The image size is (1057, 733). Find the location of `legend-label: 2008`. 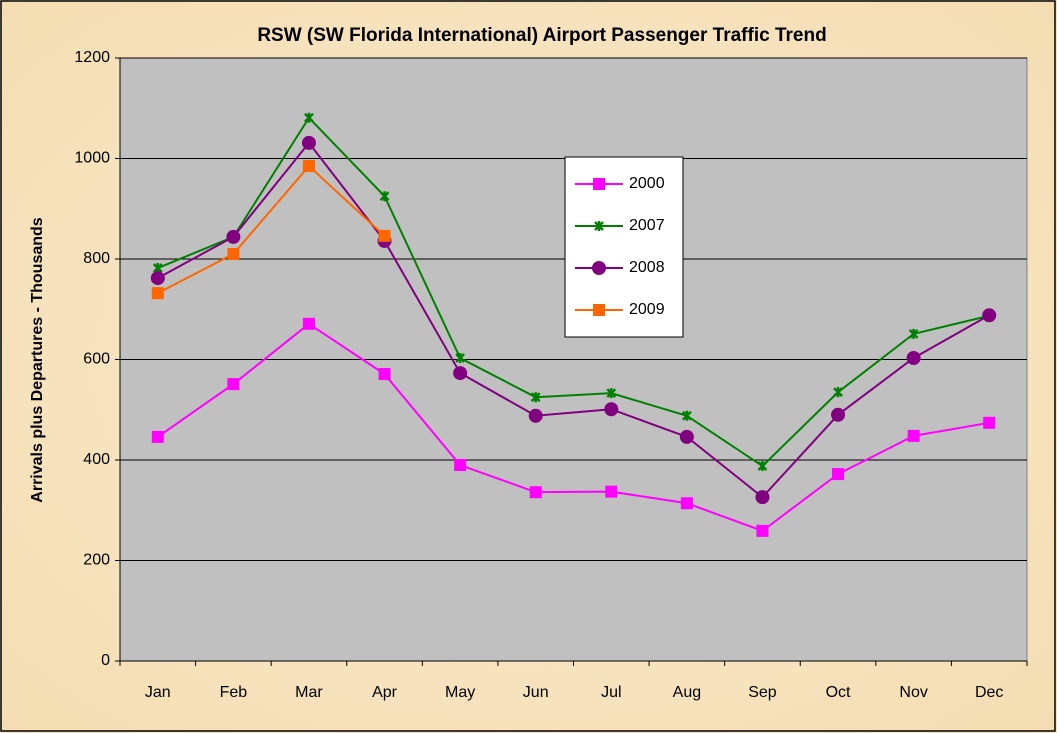

legend-label: 2008 is located at coordinates (647, 267).